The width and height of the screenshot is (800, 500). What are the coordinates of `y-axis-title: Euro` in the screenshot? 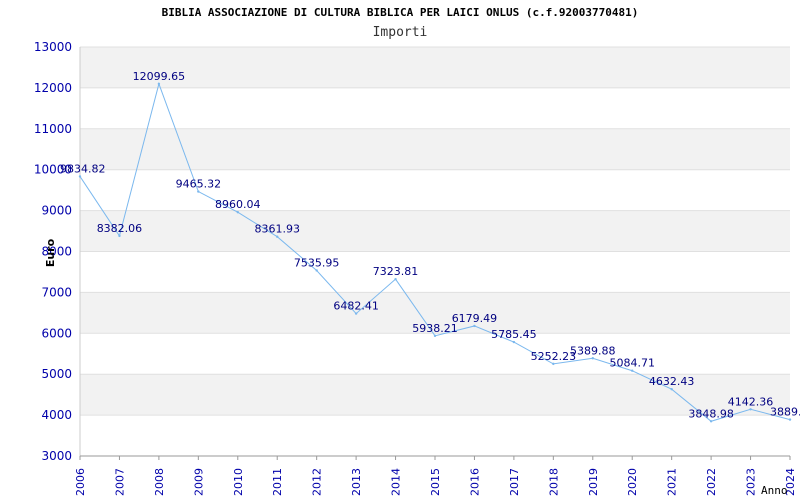 It's located at (50, 252).